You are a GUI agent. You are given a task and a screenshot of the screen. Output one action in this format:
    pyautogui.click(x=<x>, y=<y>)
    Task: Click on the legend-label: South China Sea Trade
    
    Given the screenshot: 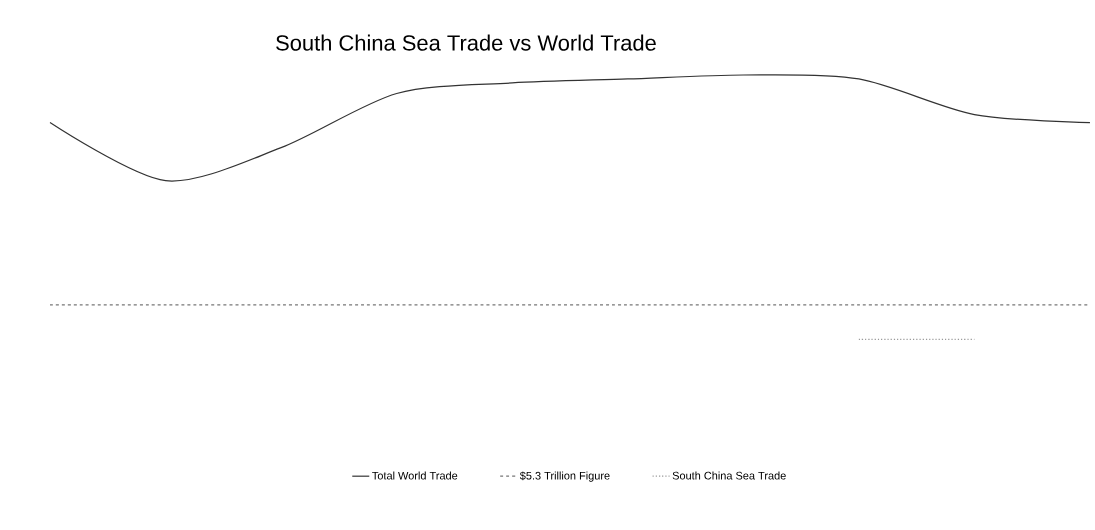 What is the action you would take?
    pyautogui.click(x=729, y=475)
    